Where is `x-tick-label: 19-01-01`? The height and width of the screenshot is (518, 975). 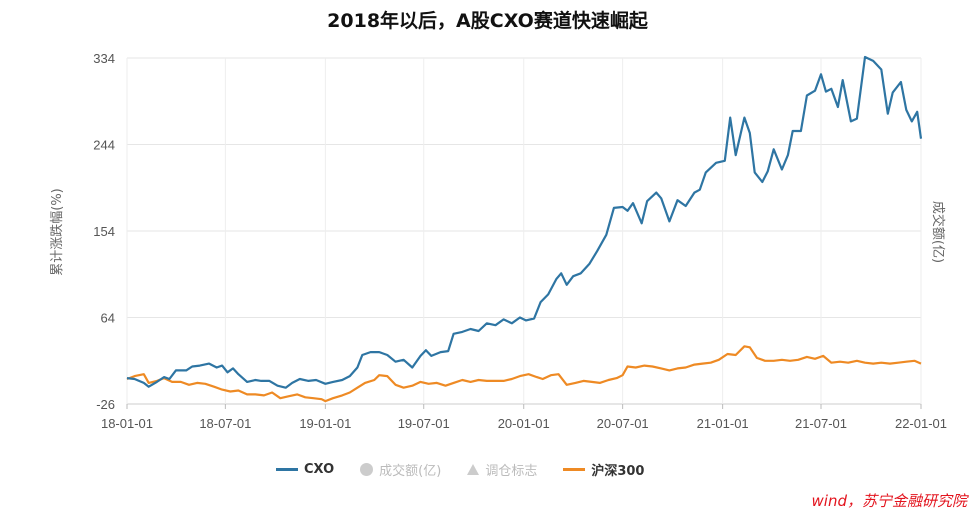
x-tick-label: 19-01-01 is located at coordinates (325, 423).